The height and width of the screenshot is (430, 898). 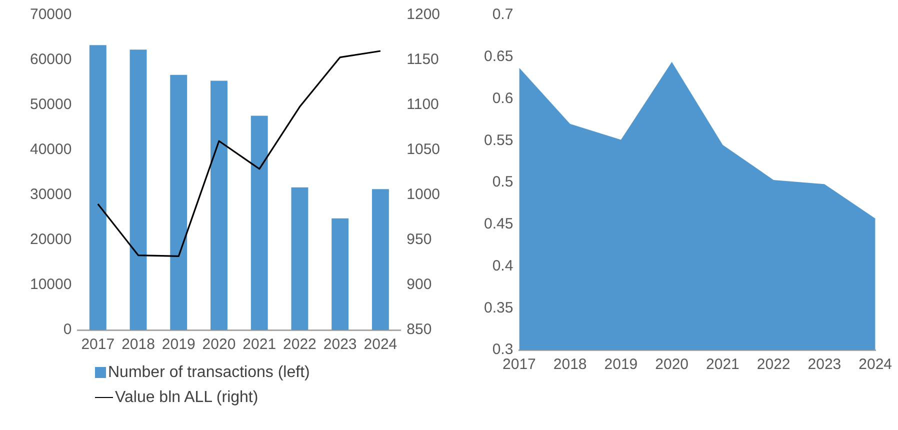 I want to click on y-tick-label: 50000, so click(x=51, y=105).